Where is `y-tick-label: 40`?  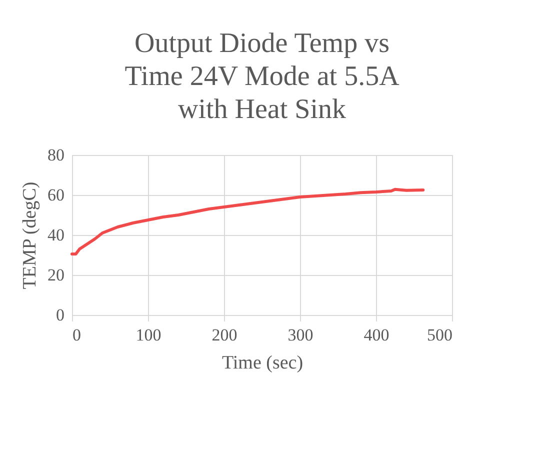
y-tick-label: 40 is located at coordinates (56, 235).